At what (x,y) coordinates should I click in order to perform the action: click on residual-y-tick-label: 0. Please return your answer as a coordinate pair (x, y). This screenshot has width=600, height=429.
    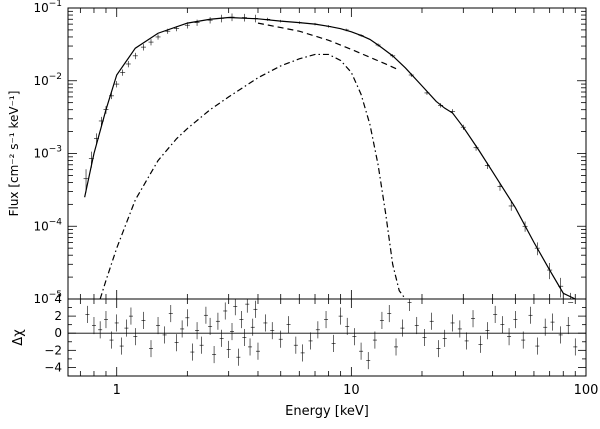
    Looking at the image, I should click on (58, 333).